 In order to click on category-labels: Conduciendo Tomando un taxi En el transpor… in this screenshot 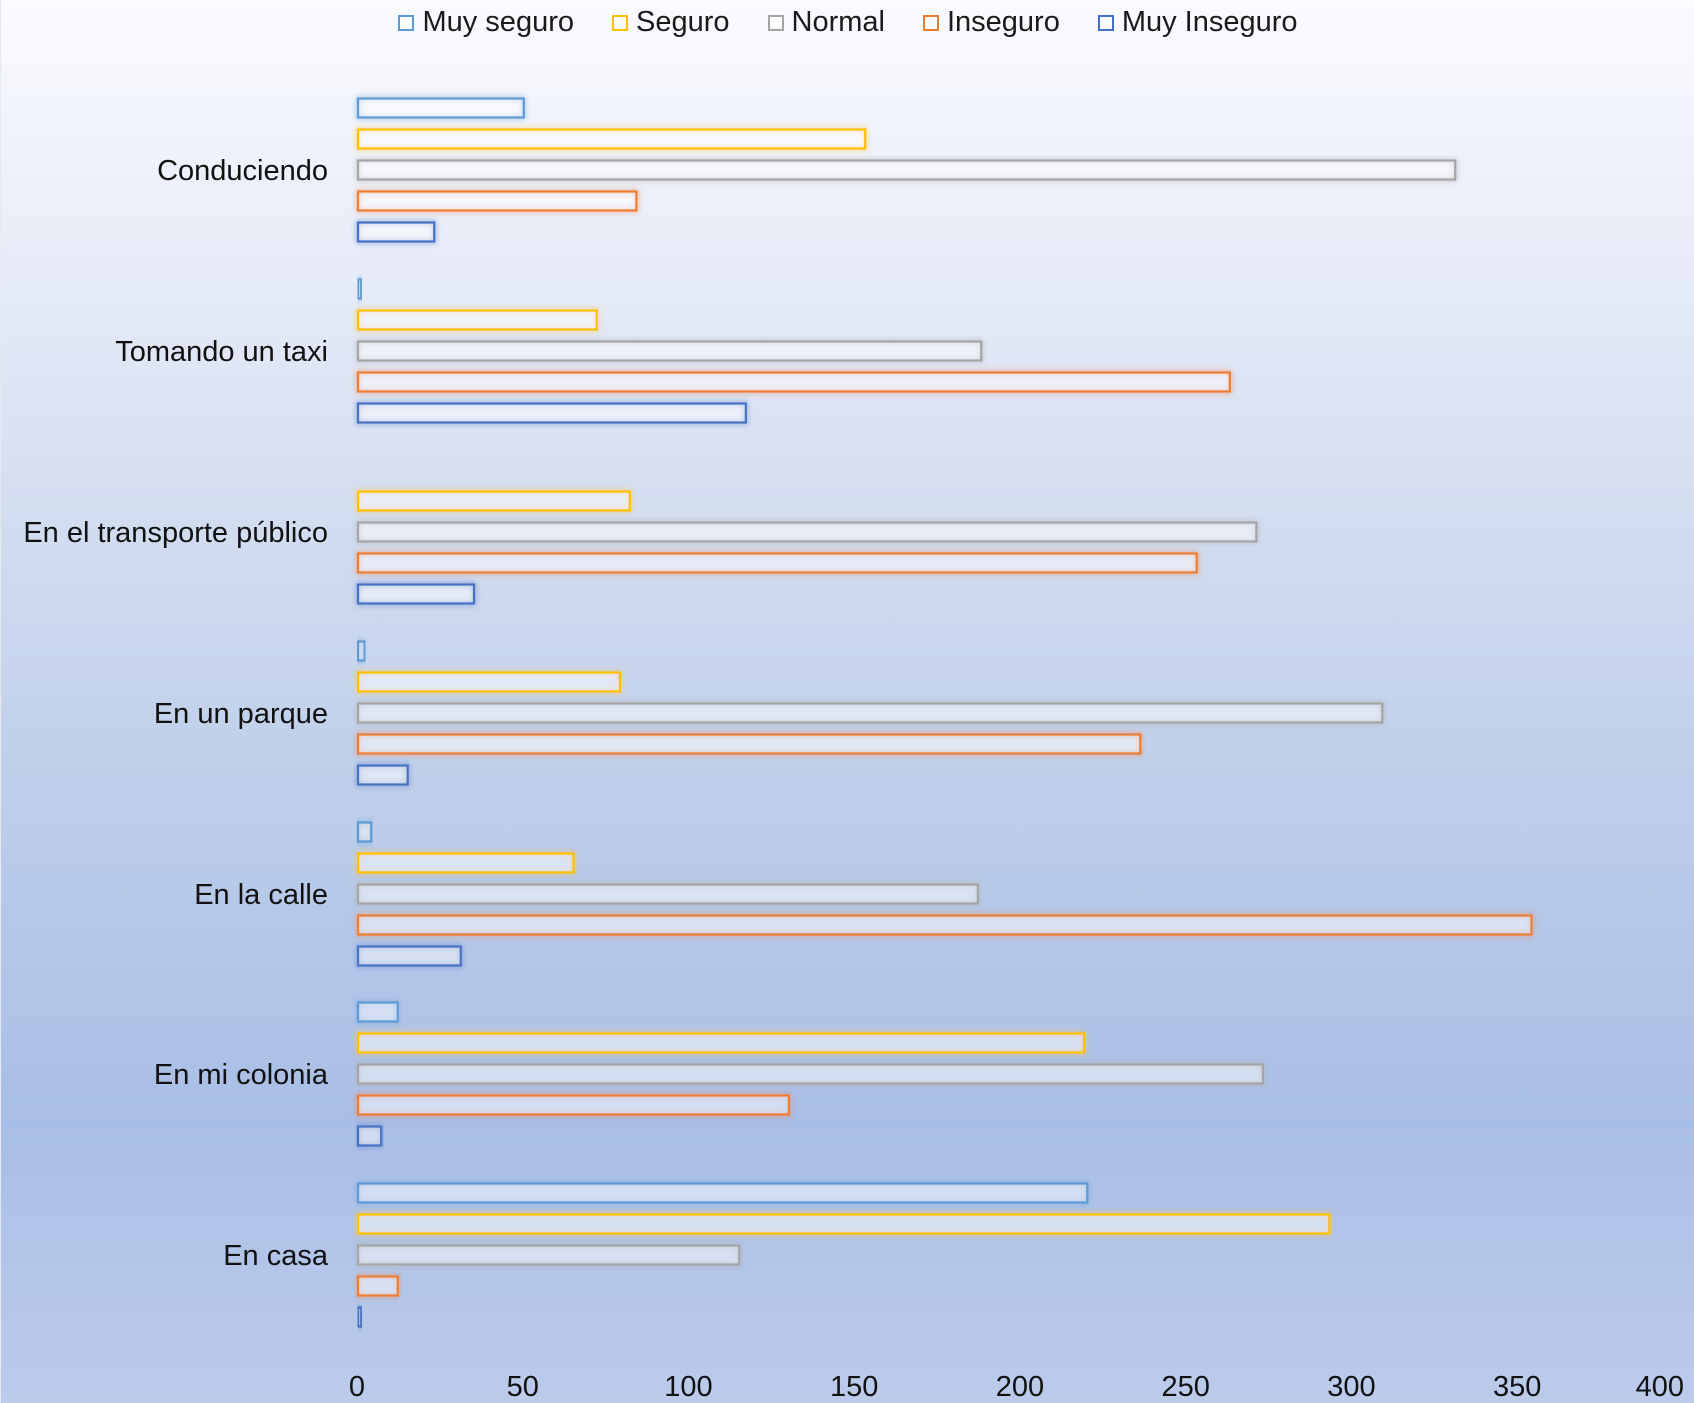, I will do `click(176, 713)`.